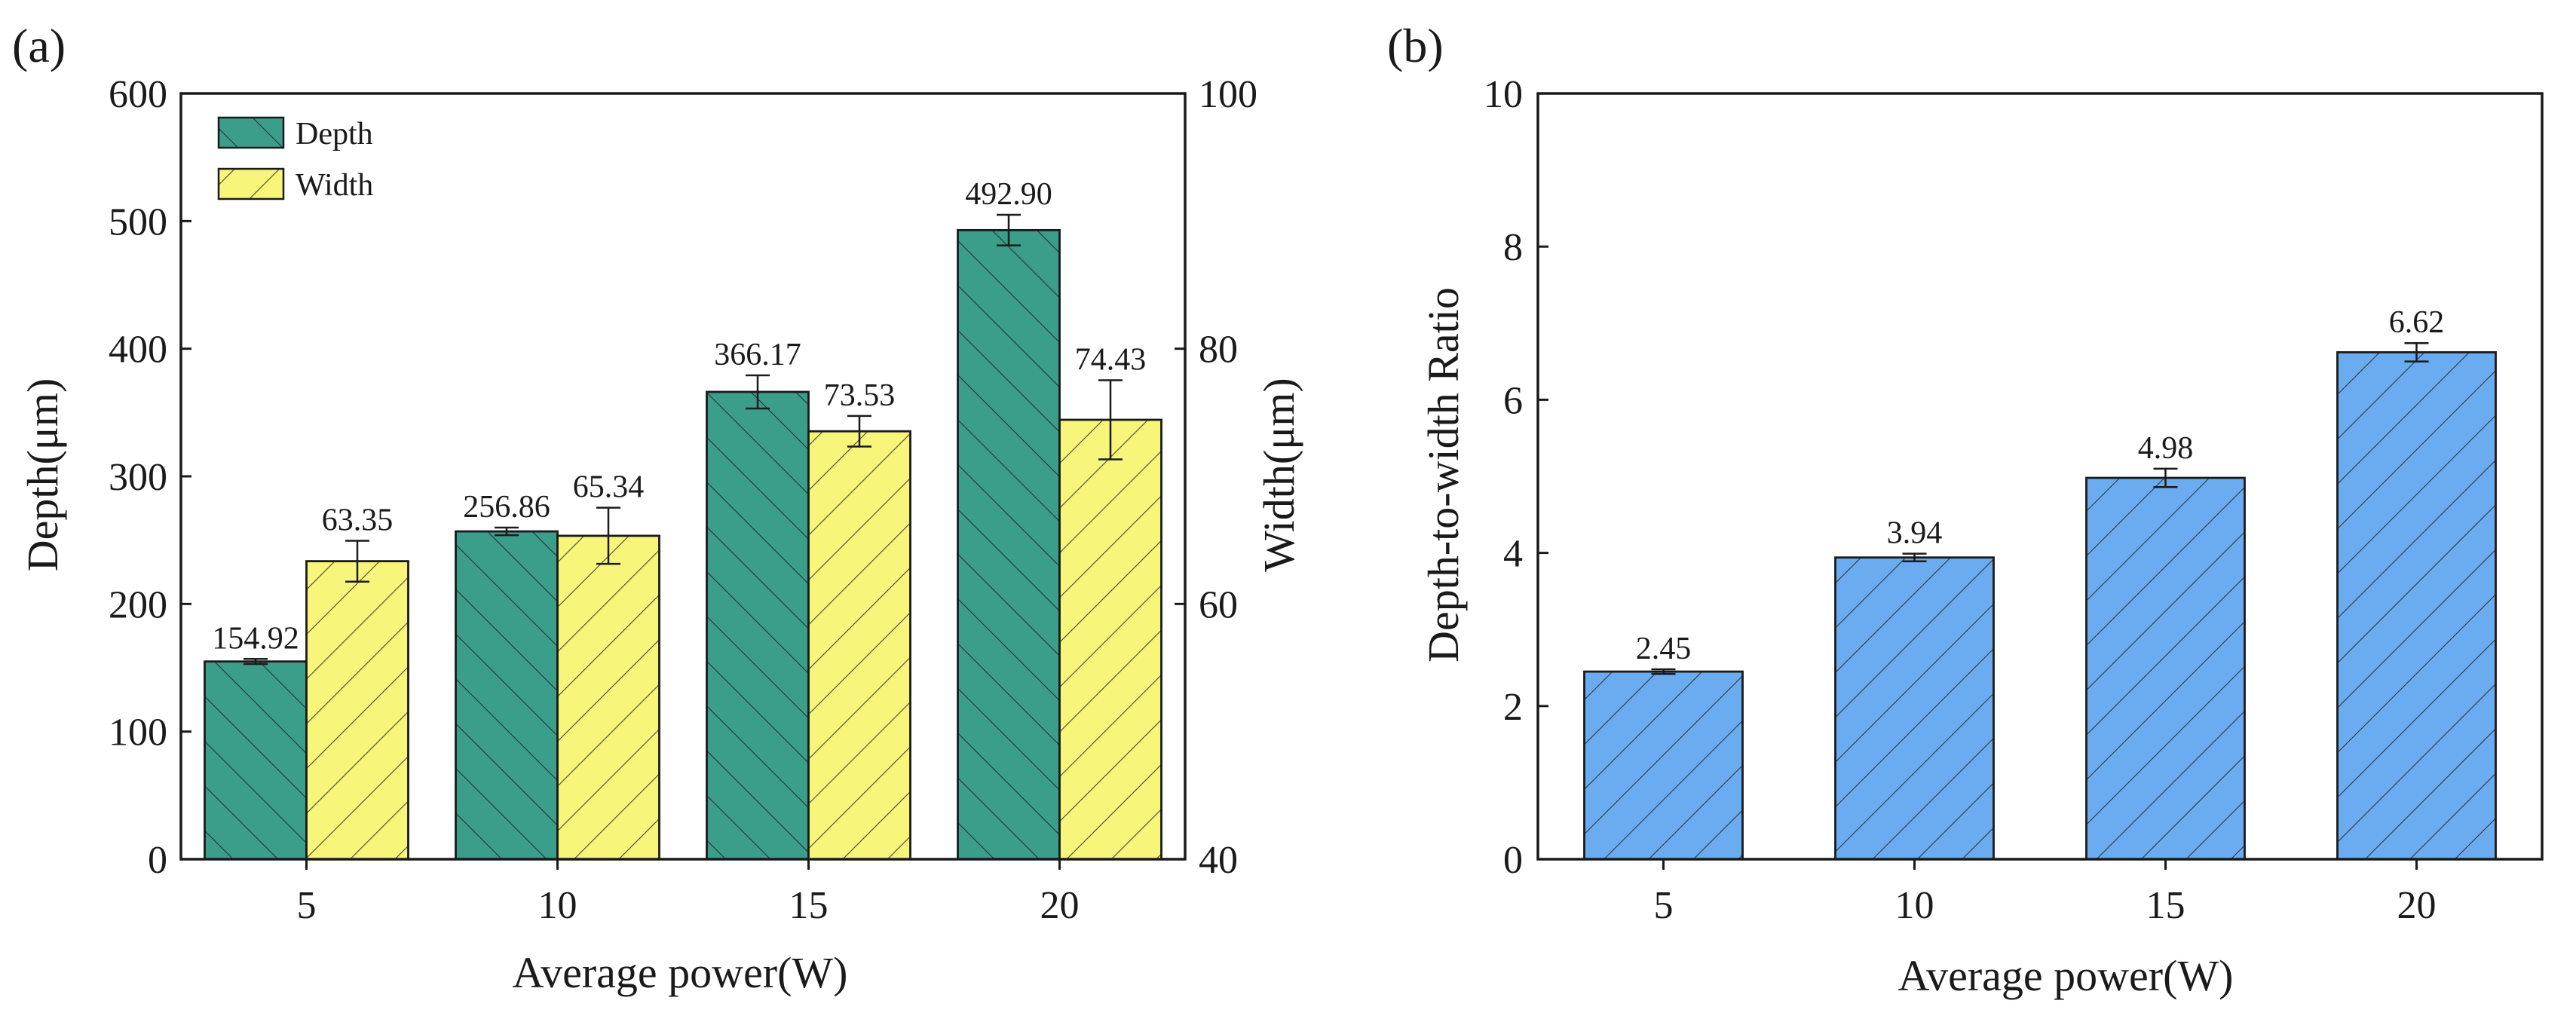  Describe the element at coordinates (1915, 533) in the screenshot. I see `ratio-data-label: 3.94` at that location.